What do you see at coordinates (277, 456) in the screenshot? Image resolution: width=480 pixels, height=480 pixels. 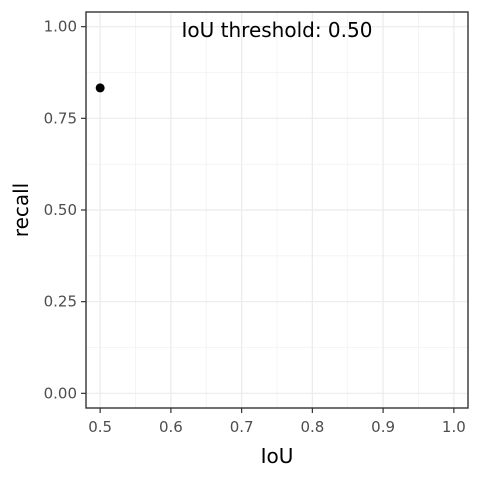 I see `x-axis-title: IoU` at bounding box center [277, 456].